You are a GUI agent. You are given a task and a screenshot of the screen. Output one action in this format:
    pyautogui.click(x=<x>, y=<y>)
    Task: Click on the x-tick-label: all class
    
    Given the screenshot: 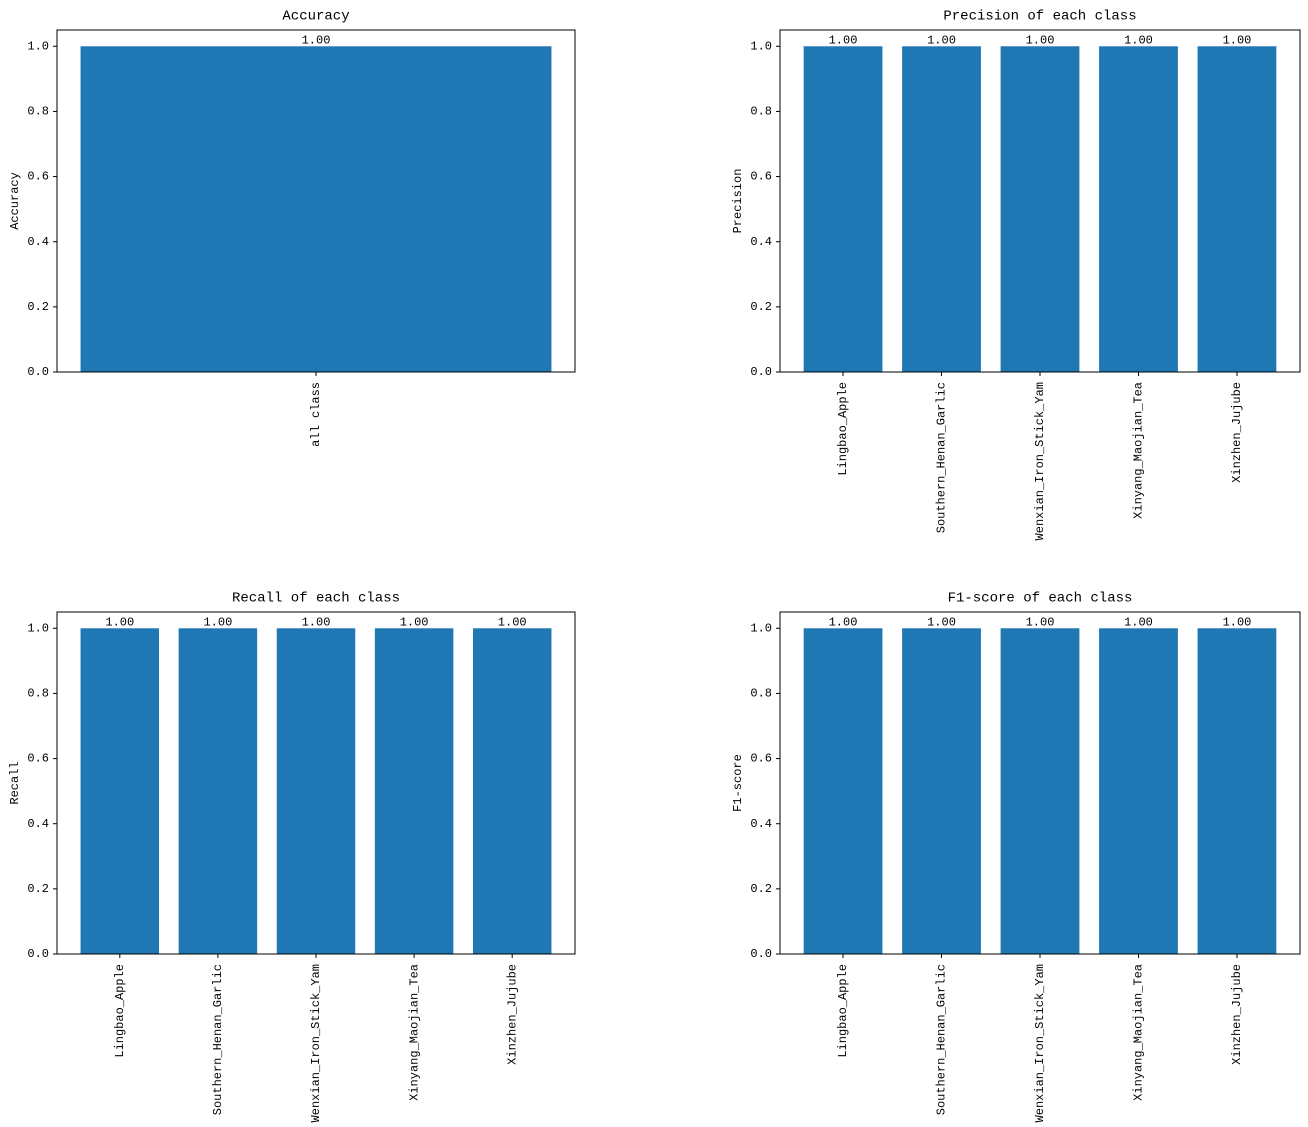 What is the action you would take?
    pyautogui.click(x=316, y=414)
    